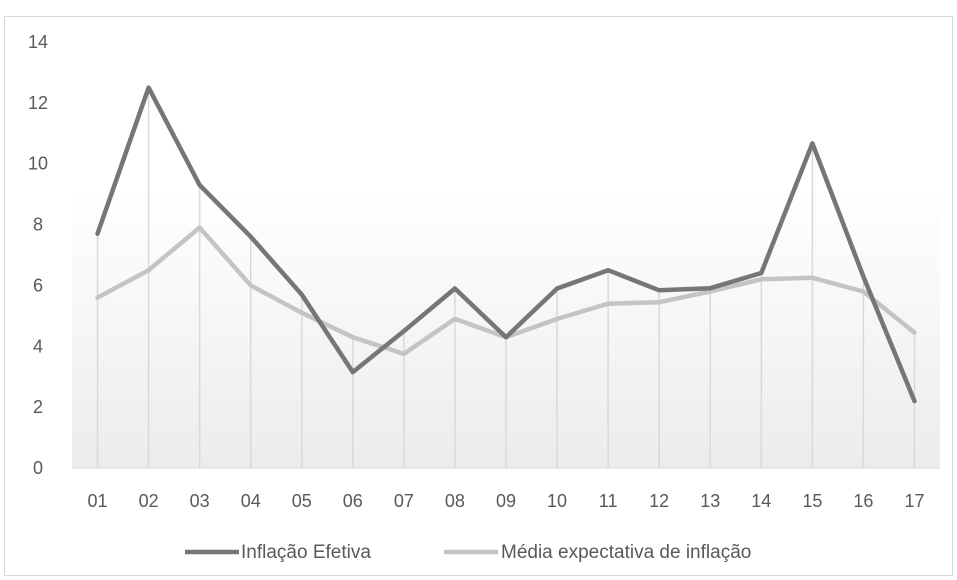  What do you see at coordinates (38, 164) in the screenshot?
I see `y-tick-label: 10` at bounding box center [38, 164].